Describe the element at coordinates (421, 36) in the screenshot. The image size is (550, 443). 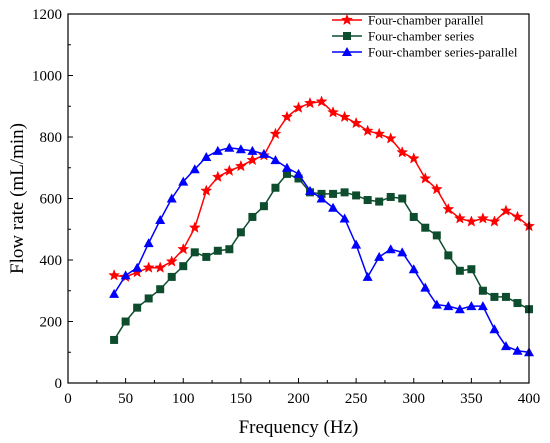
I see `legend-label: Four-chamber series` at that location.